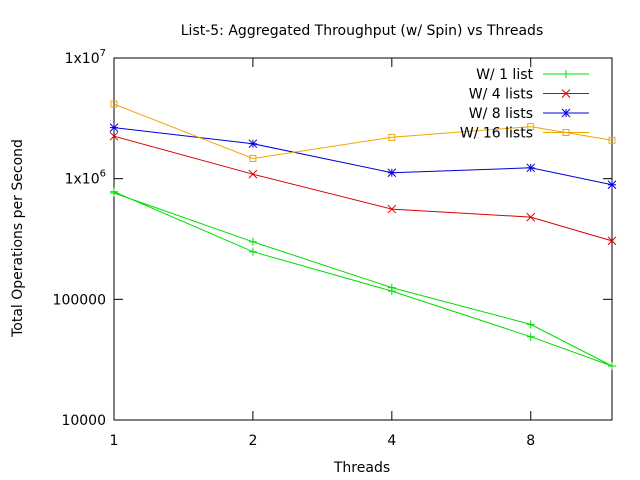  I want to click on legend-item: W/ 4 lists, so click(529, 95).